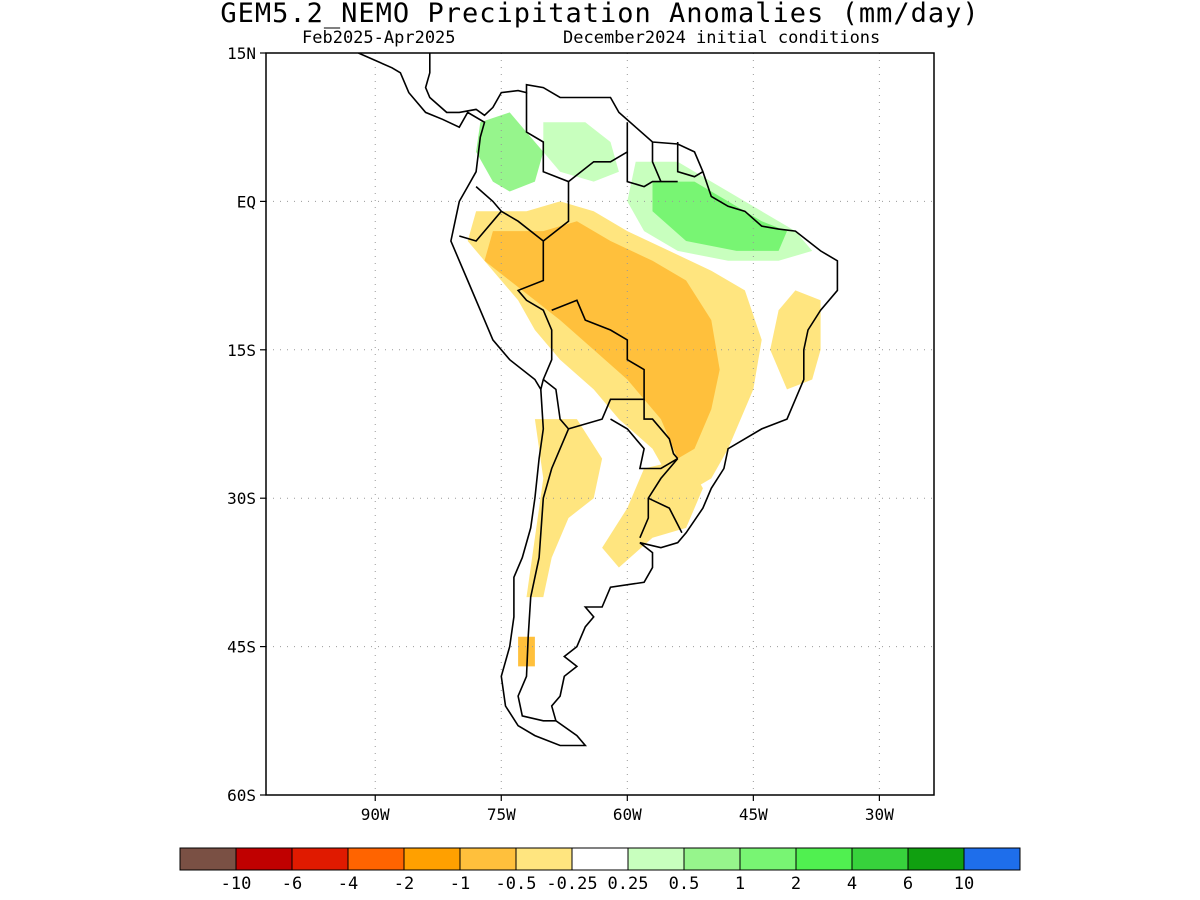 The height and width of the screenshot is (900, 1200). What do you see at coordinates (740, 884) in the screenshot?
I see `colorbar-label: 1` at bounding box center [740, 884].